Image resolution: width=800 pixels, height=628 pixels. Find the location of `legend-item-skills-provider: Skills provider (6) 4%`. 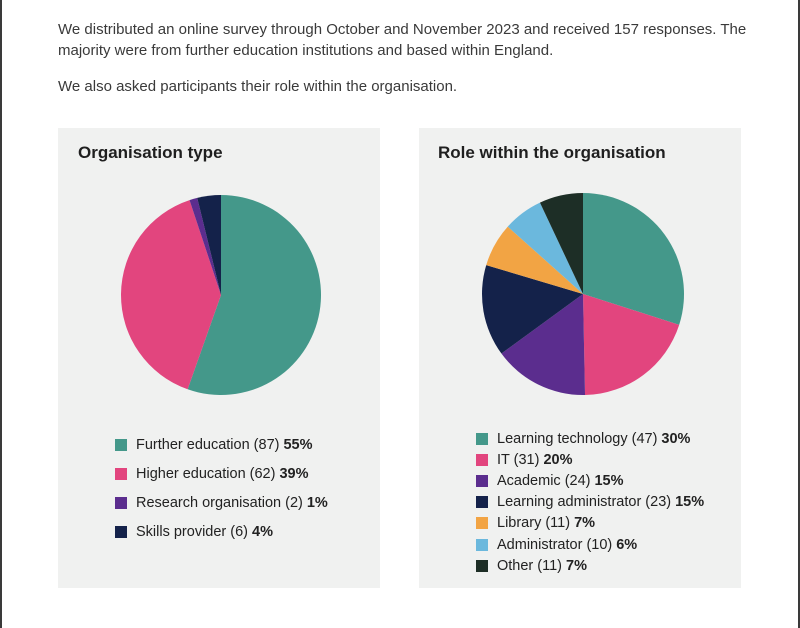

legend-item-skills-provider: Skills provider (6) 4% is located at coordinates (221, 531).